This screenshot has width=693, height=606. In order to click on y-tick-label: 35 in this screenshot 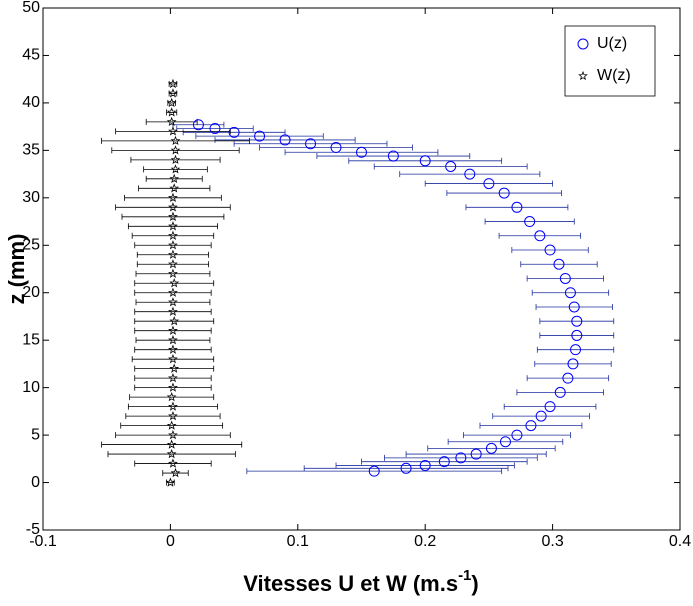, I will do `click(31, 150)`.